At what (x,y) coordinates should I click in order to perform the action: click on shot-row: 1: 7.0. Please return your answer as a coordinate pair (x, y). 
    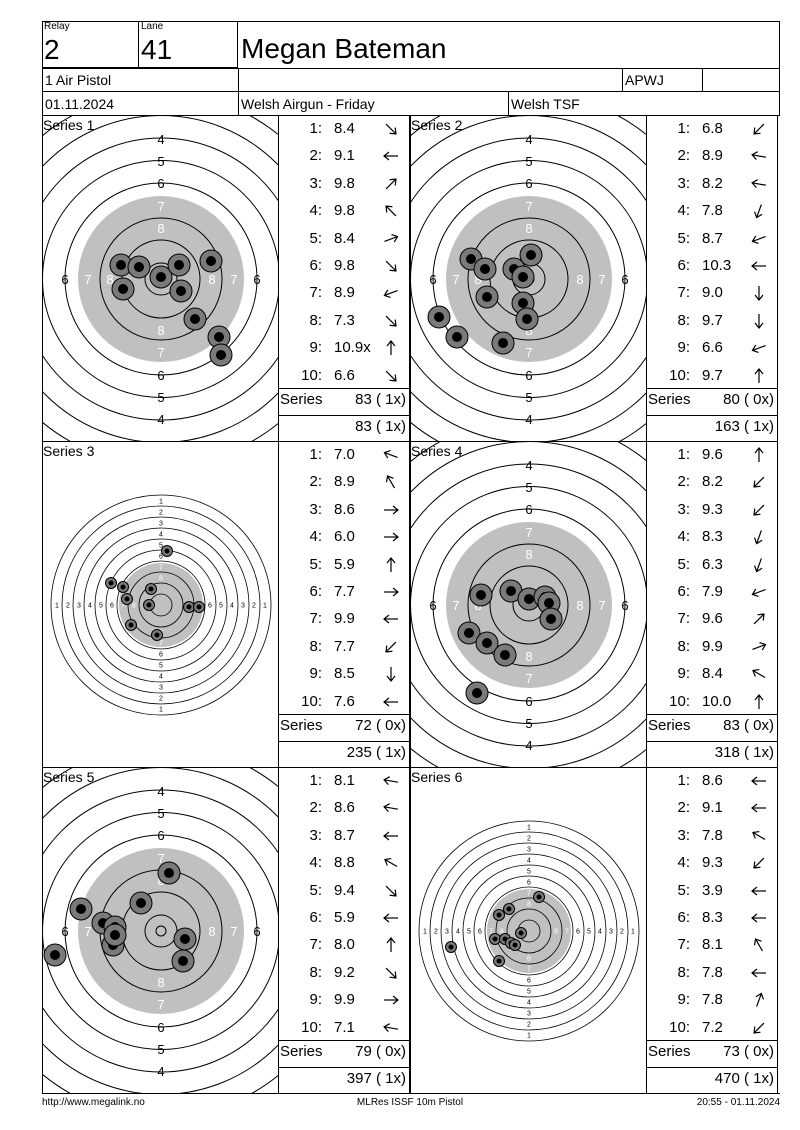
    Looking at the image, I should click on (344, 455).